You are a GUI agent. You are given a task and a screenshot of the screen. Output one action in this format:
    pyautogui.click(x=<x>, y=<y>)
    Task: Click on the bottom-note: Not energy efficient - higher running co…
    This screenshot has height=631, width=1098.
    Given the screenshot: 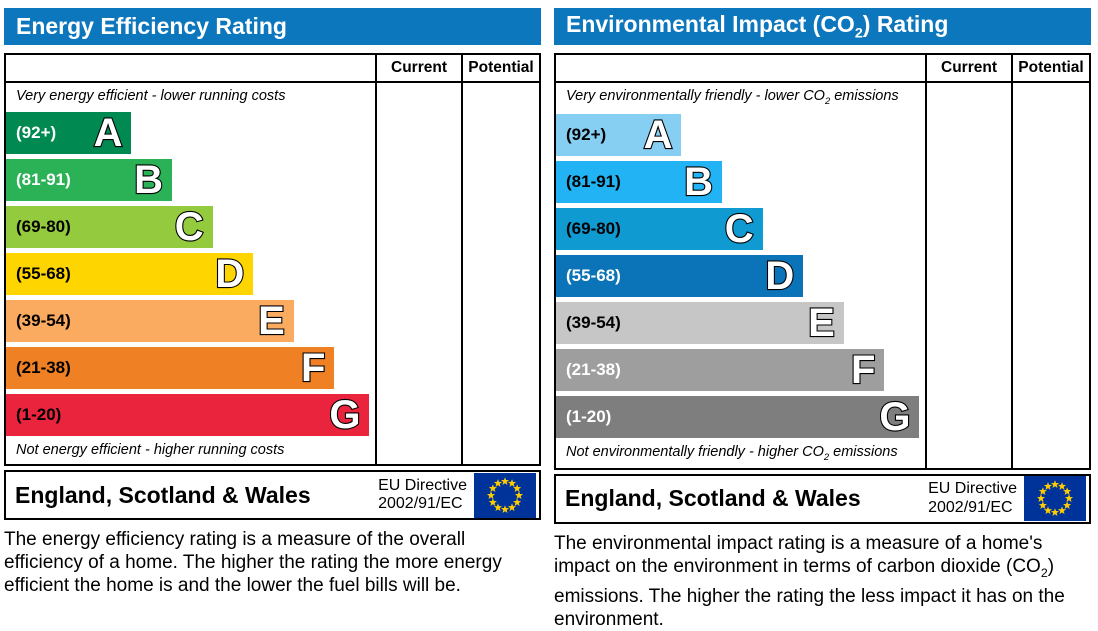 What is the action you would take?
    pyautogui.click(x=150, y=450)
    